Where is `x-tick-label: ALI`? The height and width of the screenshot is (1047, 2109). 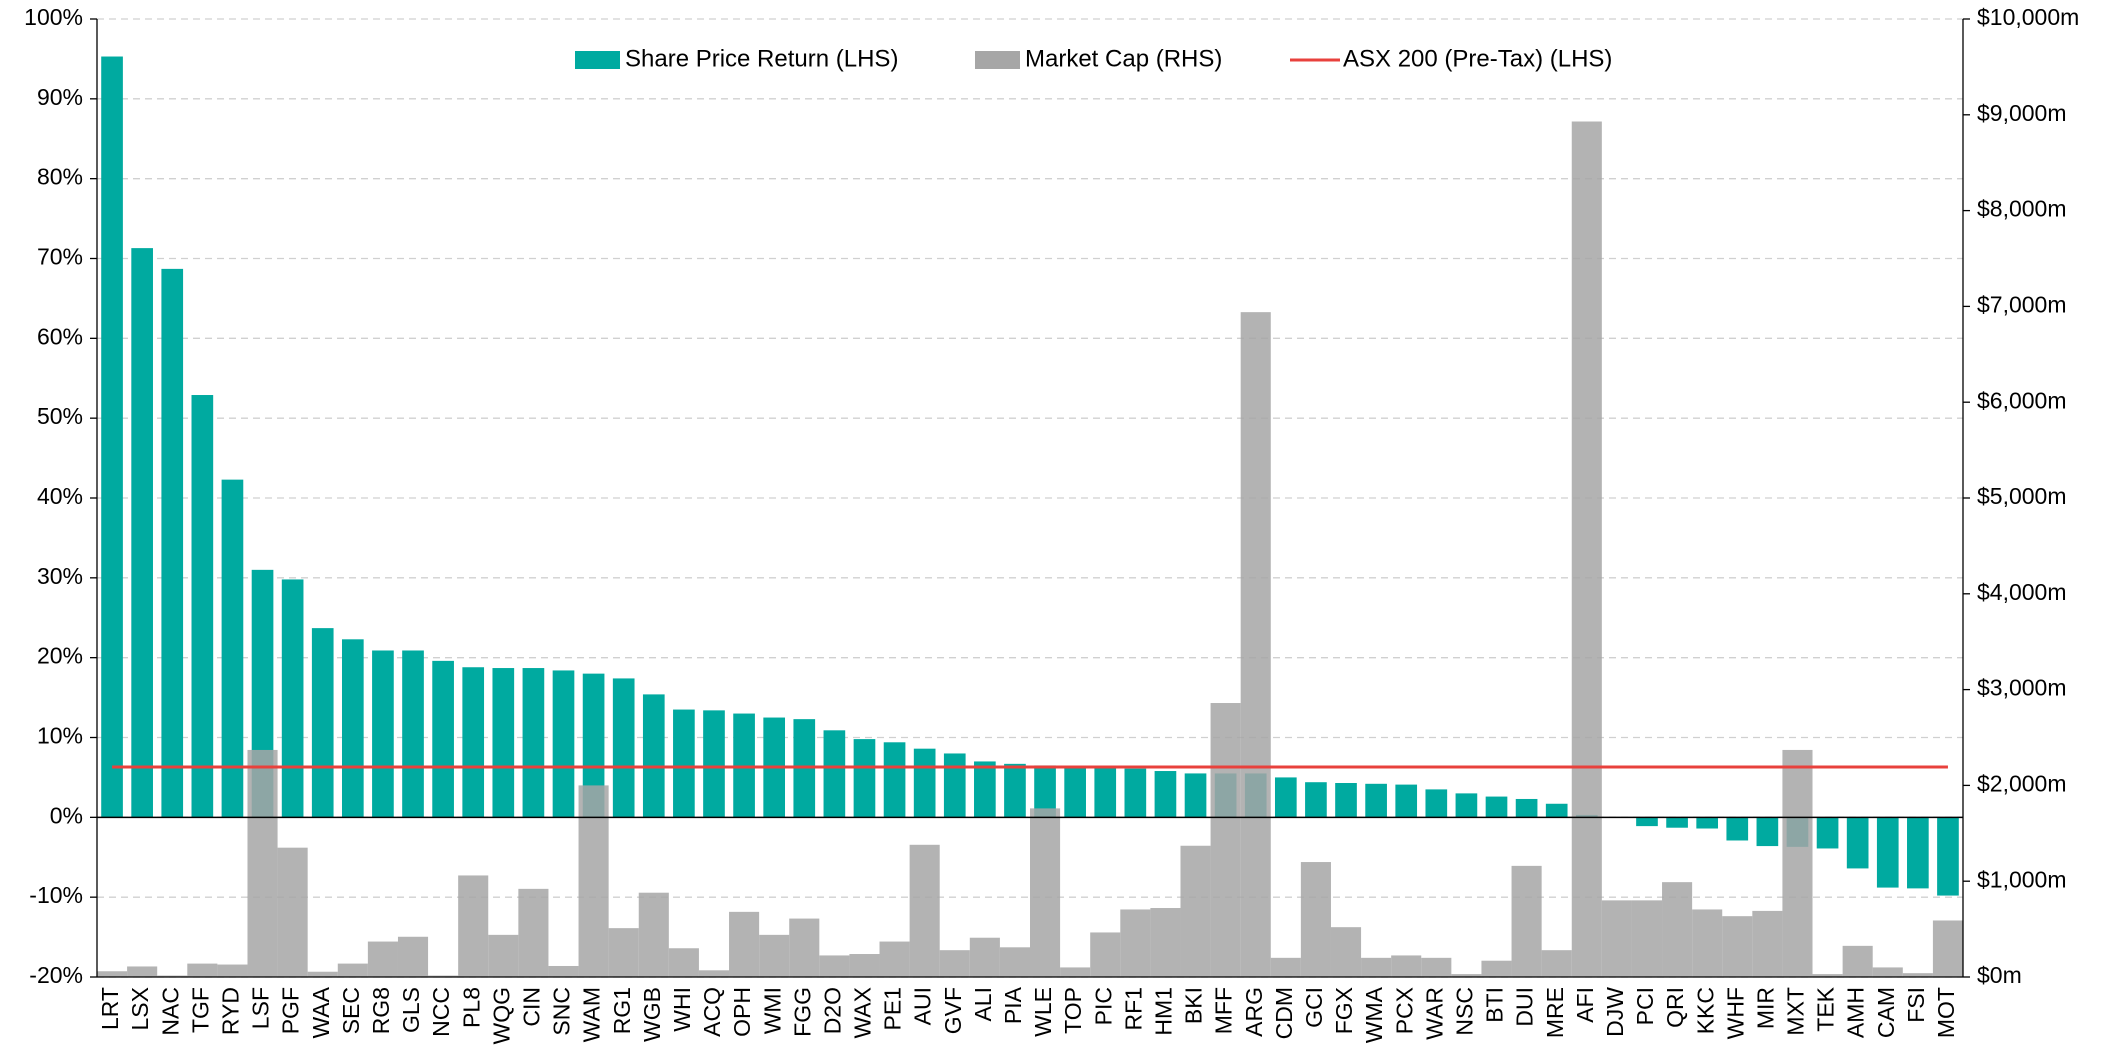
x-tick-label: ALI is located at coordinates (983, 1004).